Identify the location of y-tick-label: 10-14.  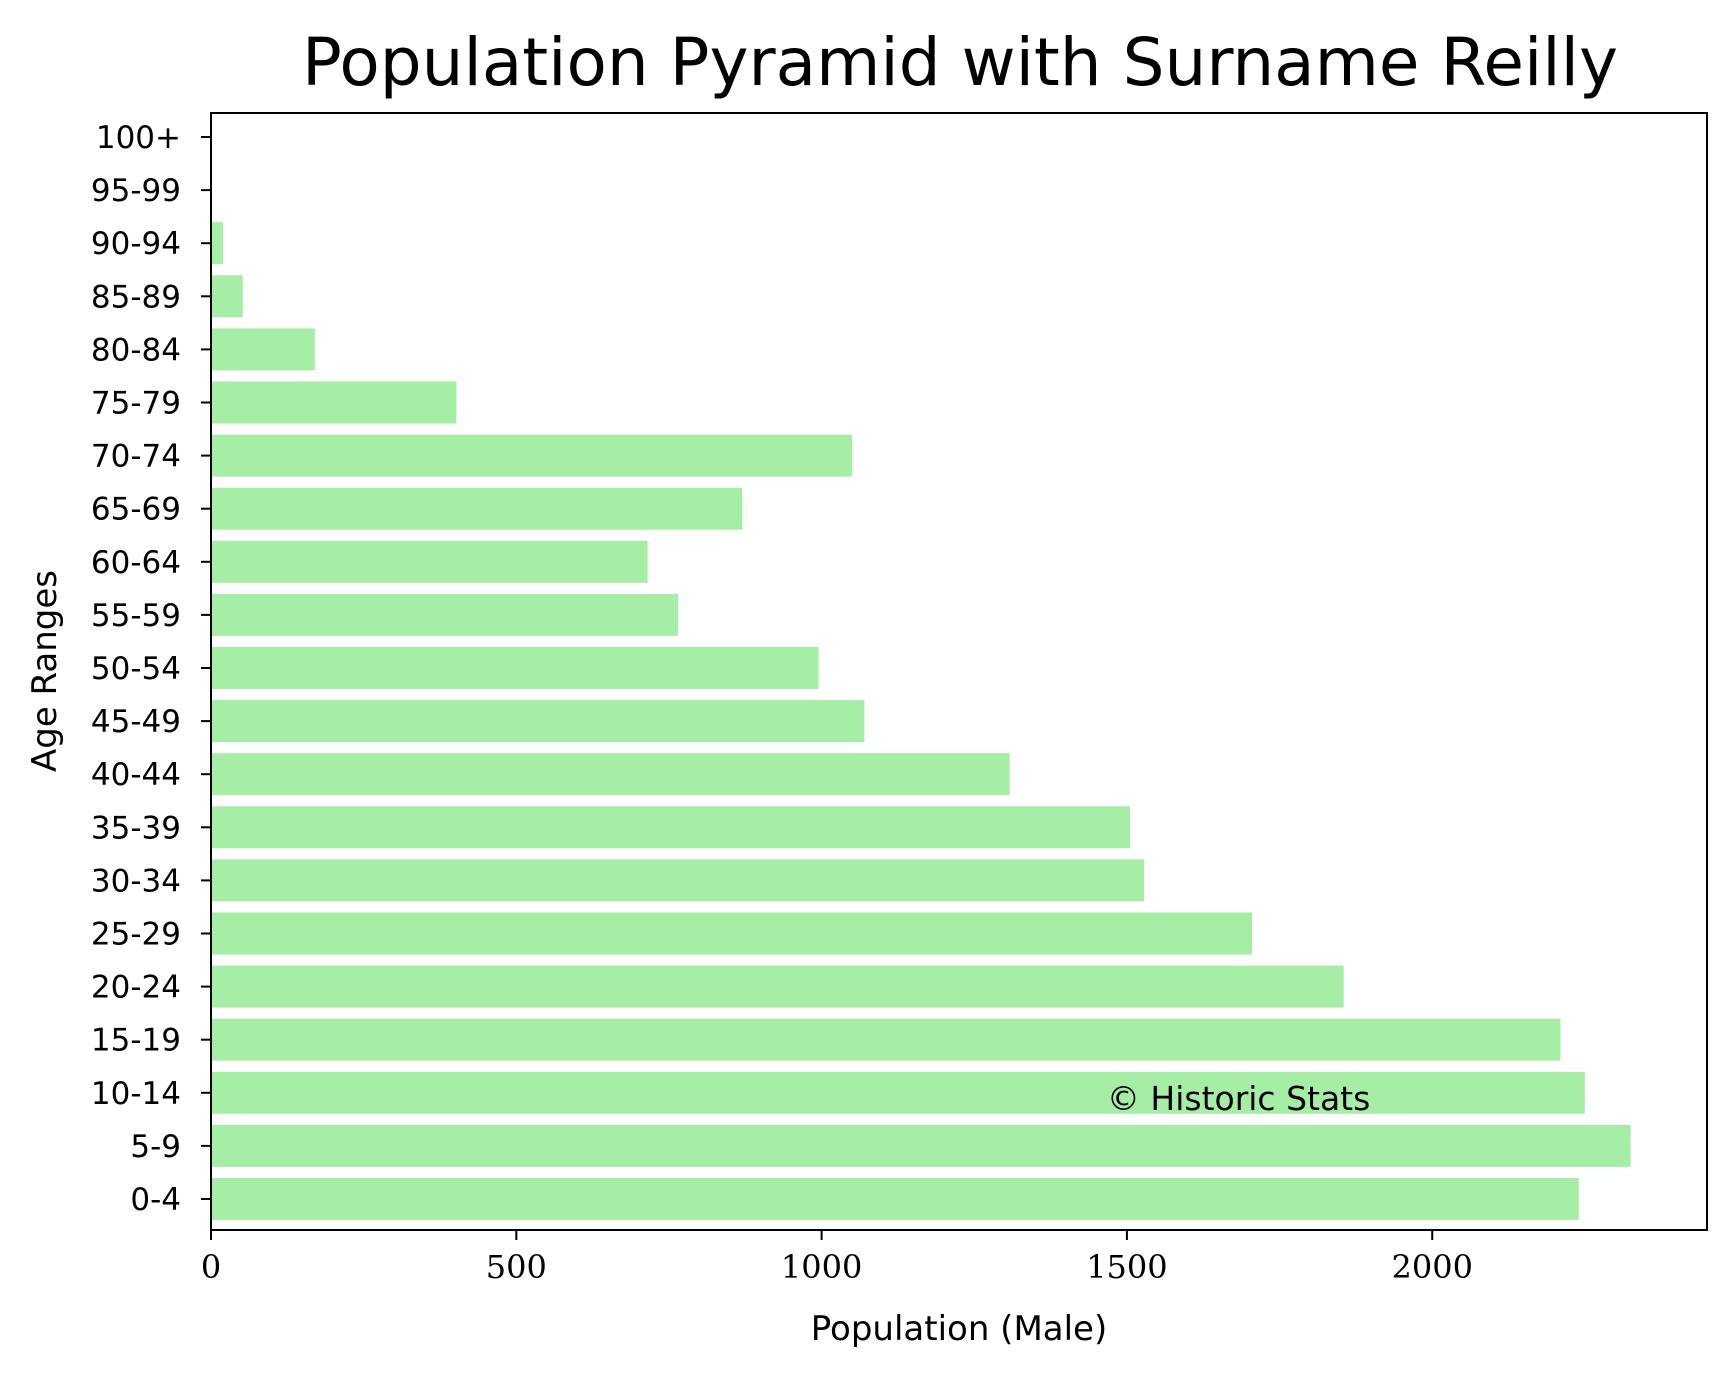
(136, 1094).